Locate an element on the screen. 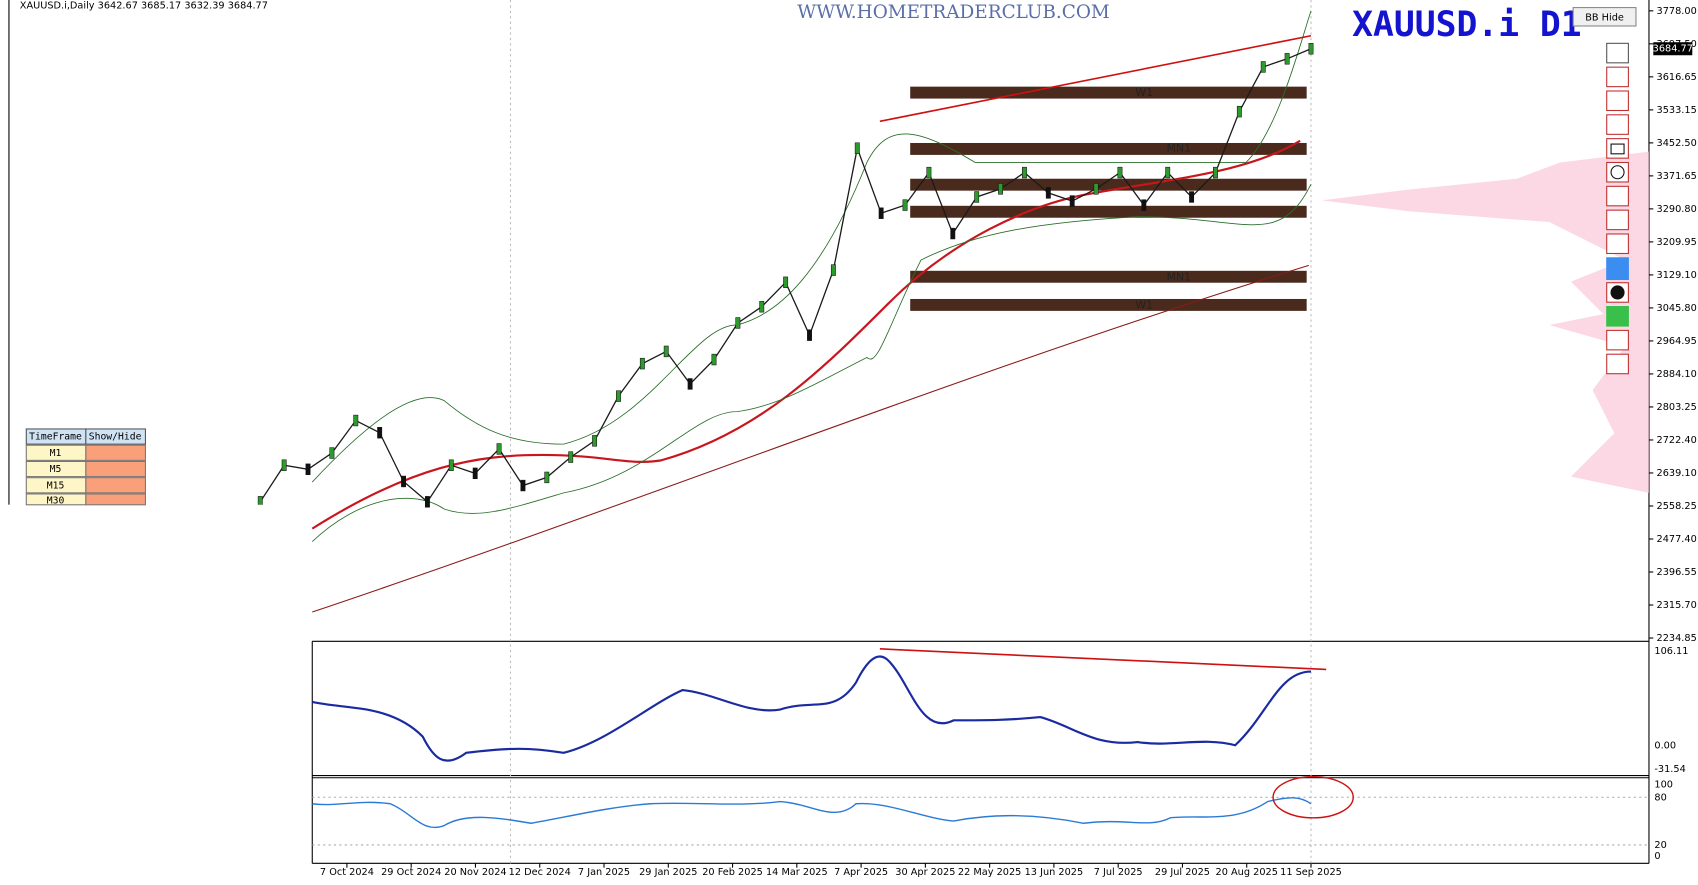 Image resolution: width=1698 pixels, height=885 pixels. table-header: Show/Hide is located at coordinates (115, 437).